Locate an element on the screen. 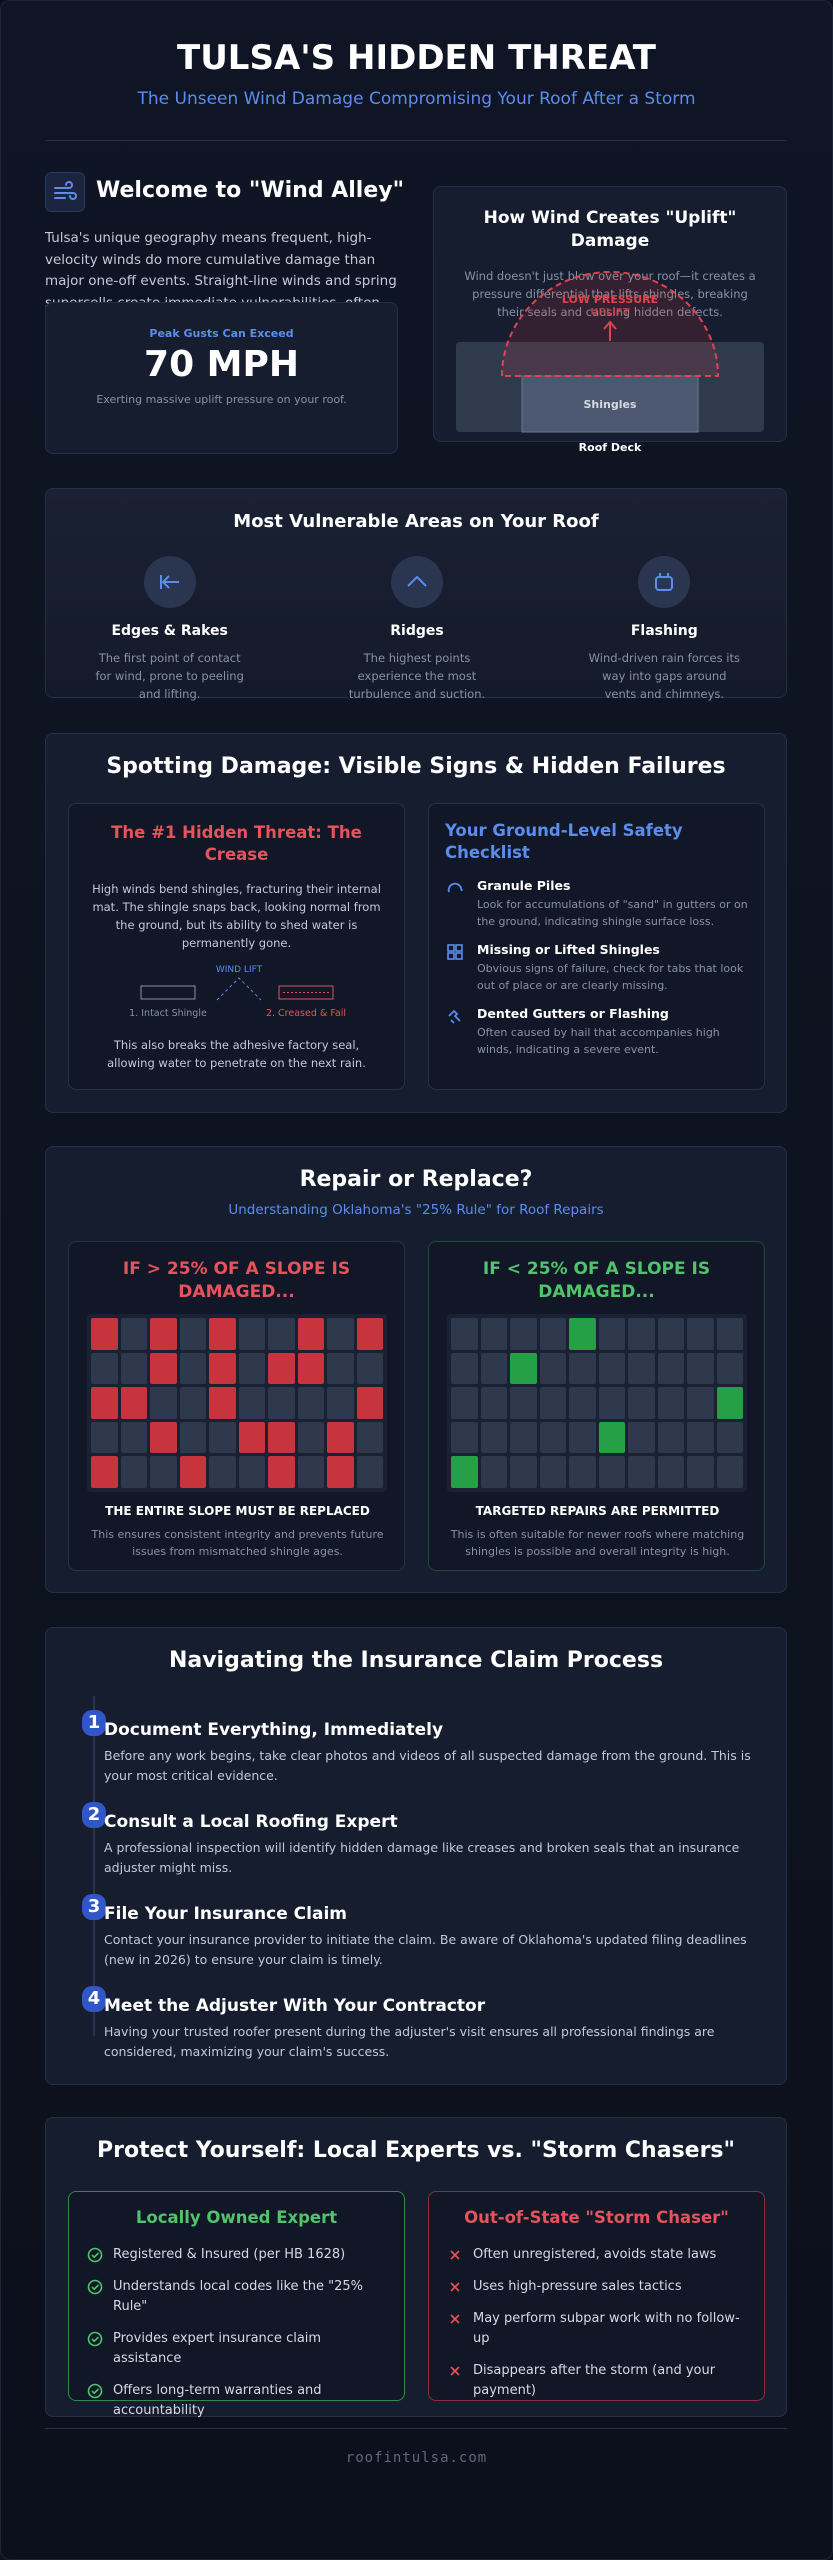  under-caption: TARGETED REPAIRS ARE PERMITTED is located at coordinates (597, 1511).